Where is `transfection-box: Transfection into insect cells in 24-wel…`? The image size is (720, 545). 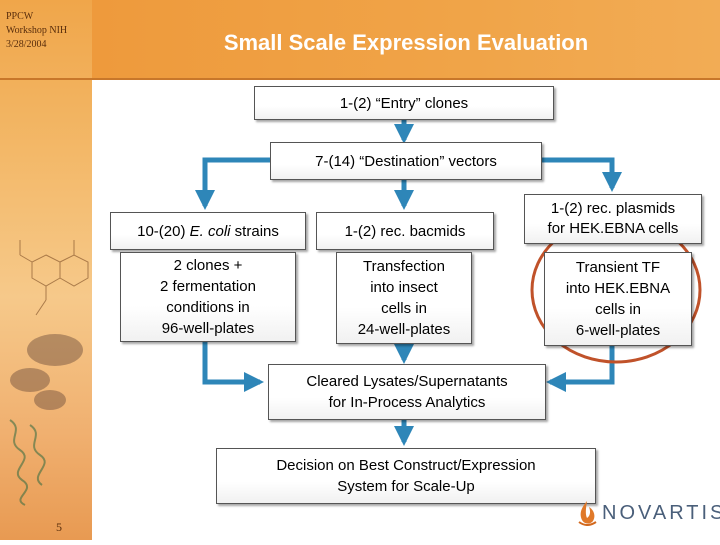
transfection-box: Transfection into insect cells in 24-wel… is located at coordinates (404, 298).